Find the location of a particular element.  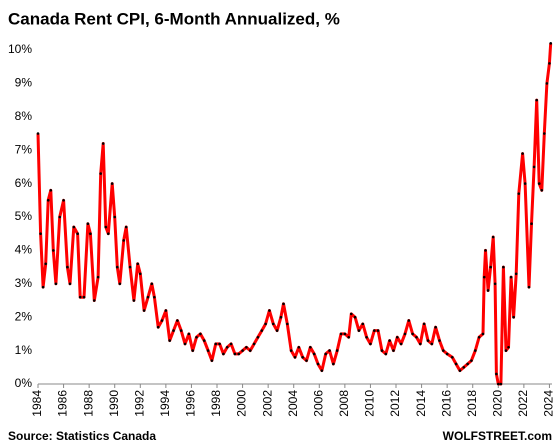

x-tick-label: 1998 is located at coordinates (216, 403).